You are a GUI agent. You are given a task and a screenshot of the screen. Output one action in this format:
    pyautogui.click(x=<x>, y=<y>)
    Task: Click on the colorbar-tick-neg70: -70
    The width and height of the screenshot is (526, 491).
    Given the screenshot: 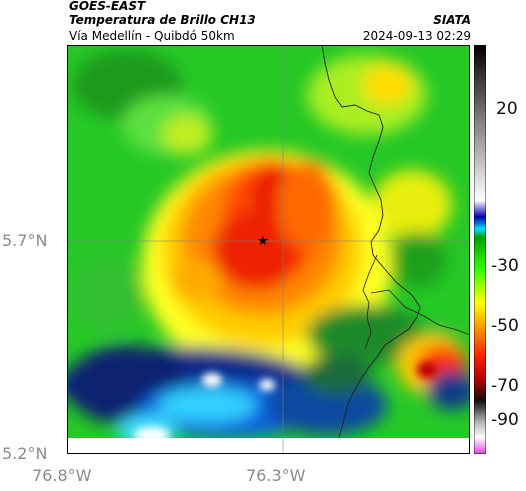 What is the action you would take?
    pyautogui.click(x=505, y=386)
    